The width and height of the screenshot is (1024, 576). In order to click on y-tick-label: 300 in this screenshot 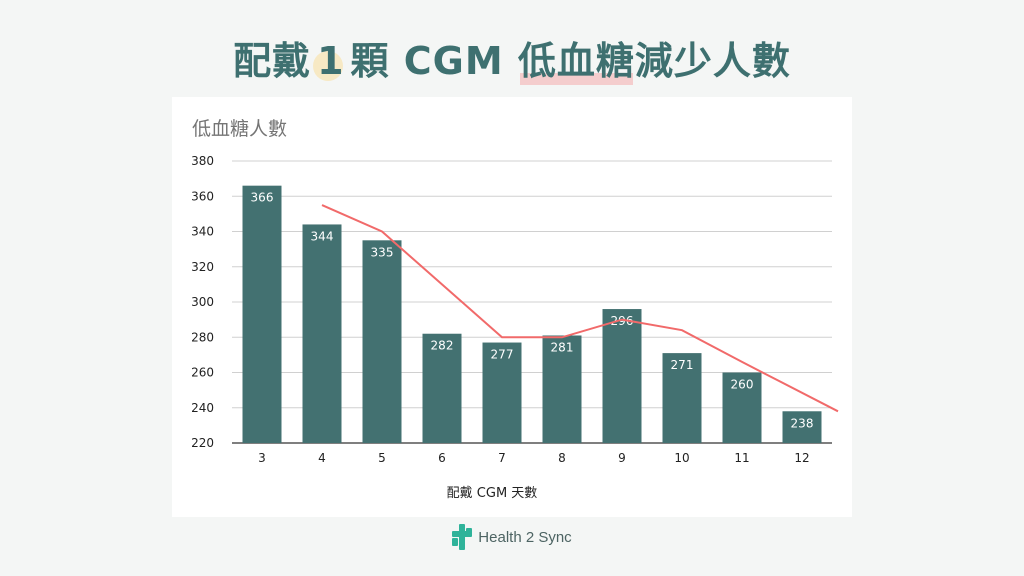, I will do `click(202, 302)`.